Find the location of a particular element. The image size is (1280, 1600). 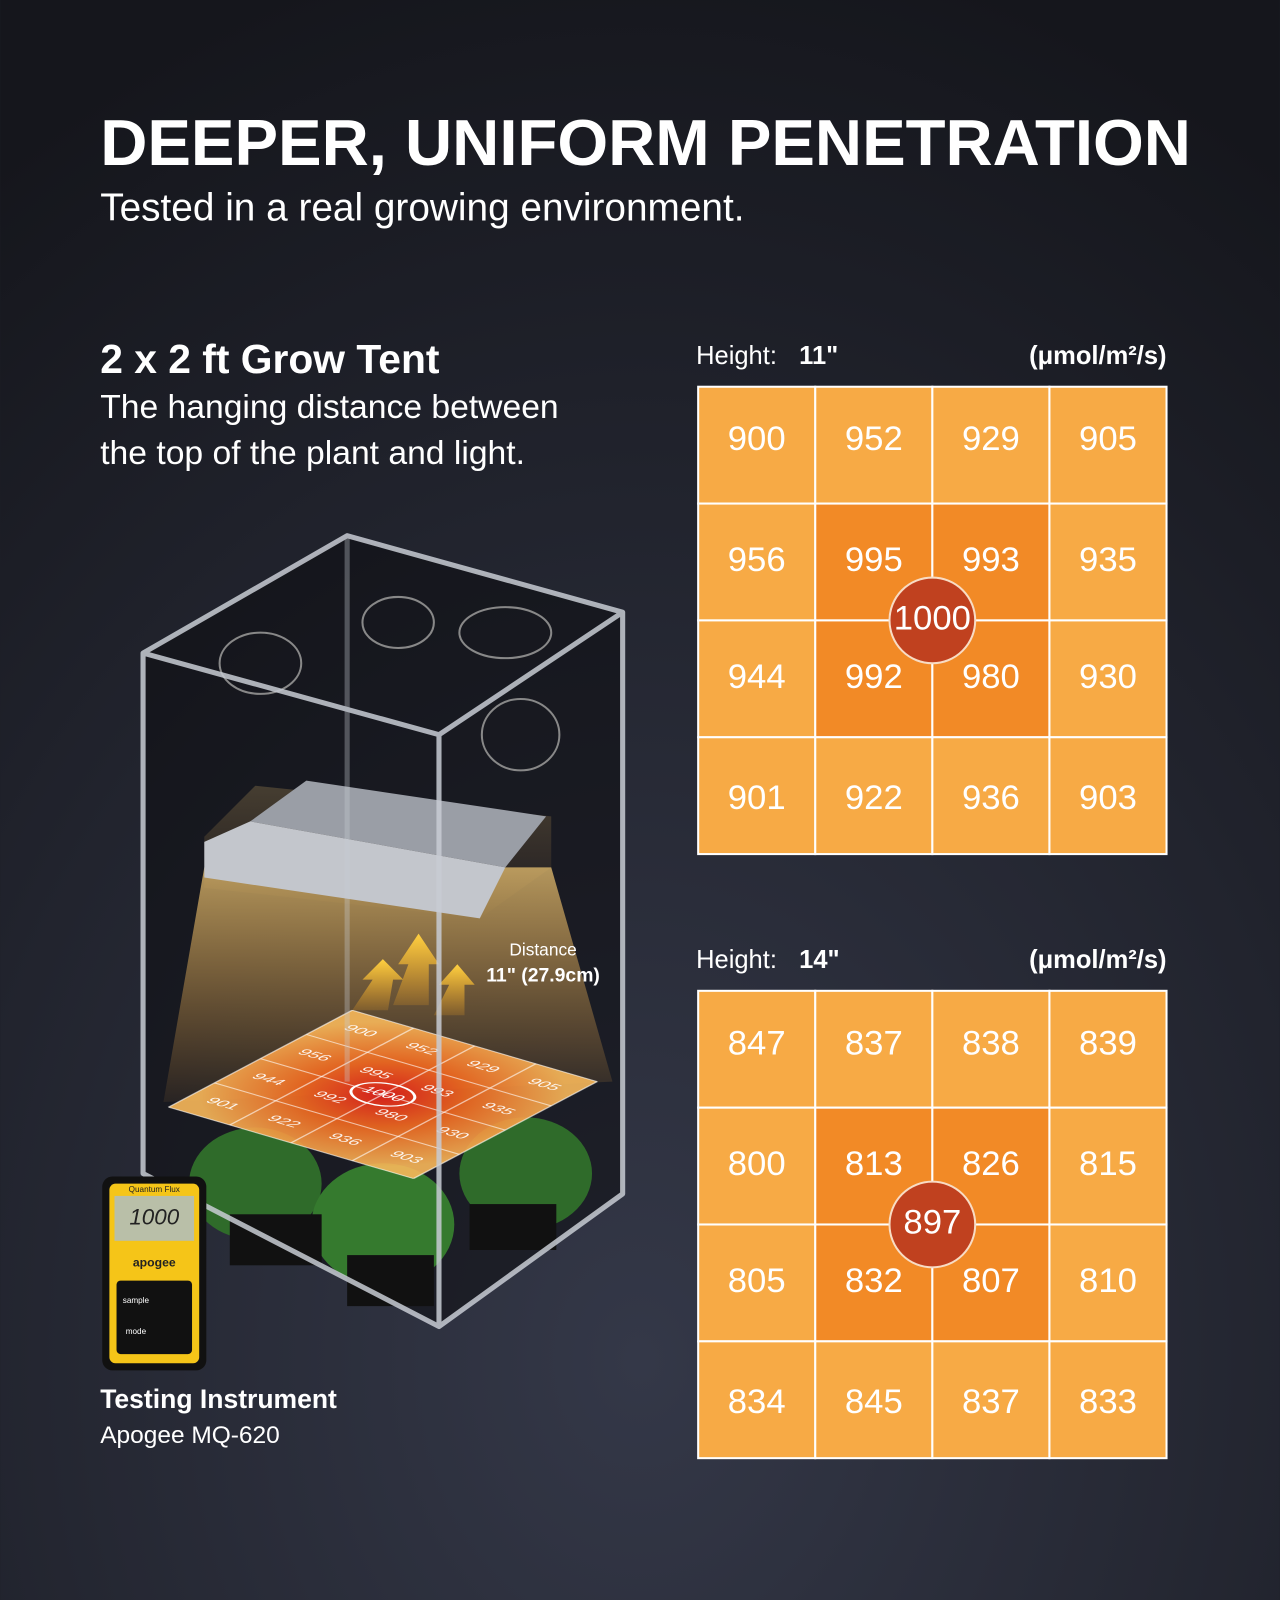

cell-value: 936 is located at coordinates (991, 798).